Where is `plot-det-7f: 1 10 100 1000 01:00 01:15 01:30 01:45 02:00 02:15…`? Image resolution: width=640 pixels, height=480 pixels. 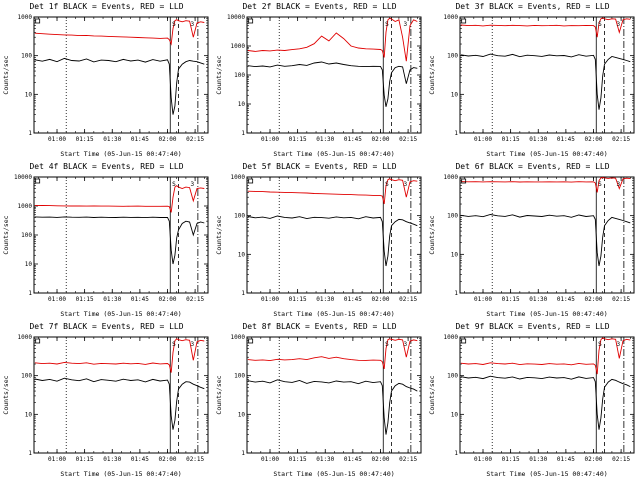
plot-det-7f: 1 10 100 1000 01:00 01:15 01:30 01:45 02:00 02:15… is located at coordinates (105, 406).